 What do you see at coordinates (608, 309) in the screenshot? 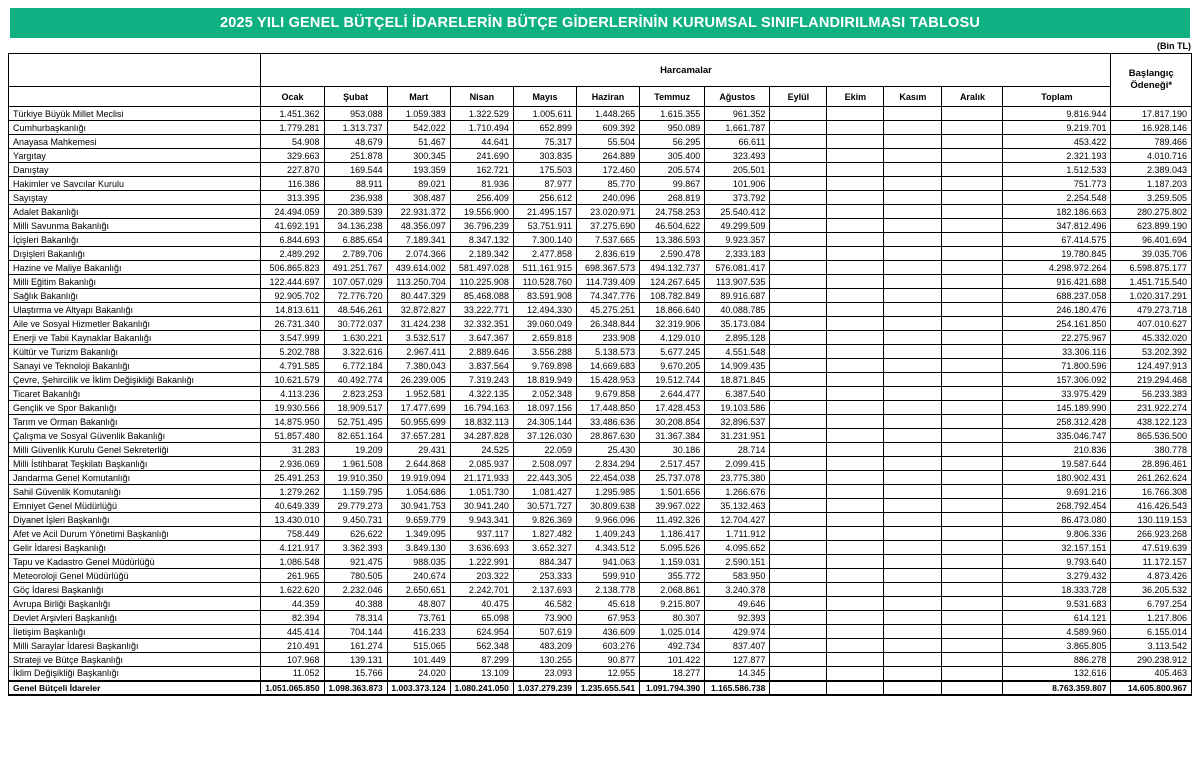
I see `cell-value: 45.275.251` at bounding box center [608, 309].